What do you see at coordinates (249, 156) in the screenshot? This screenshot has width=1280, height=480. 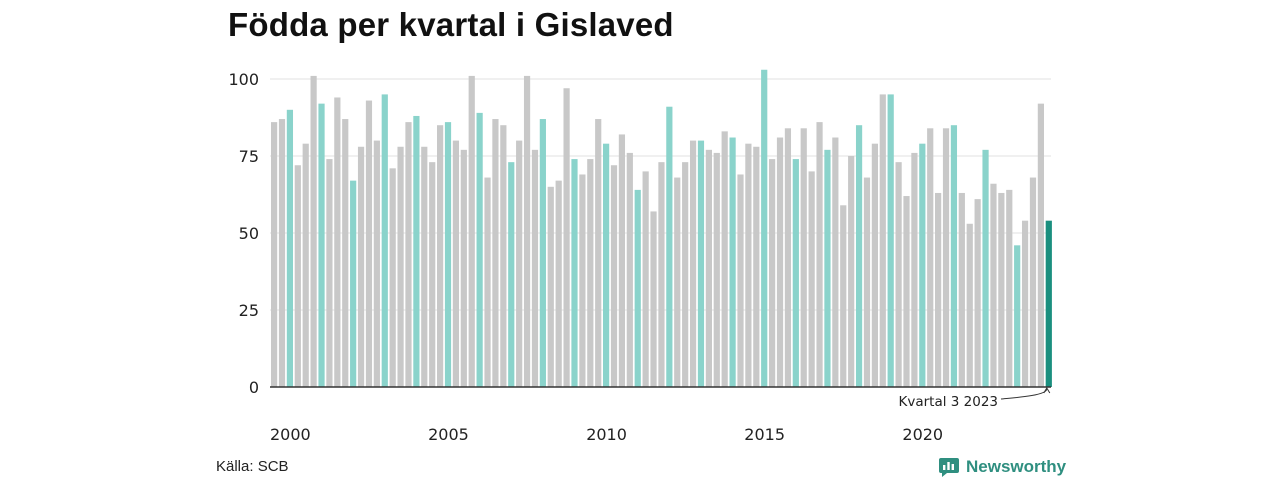 I see `y-tick-label: 75` at bounding box center [249, 156].